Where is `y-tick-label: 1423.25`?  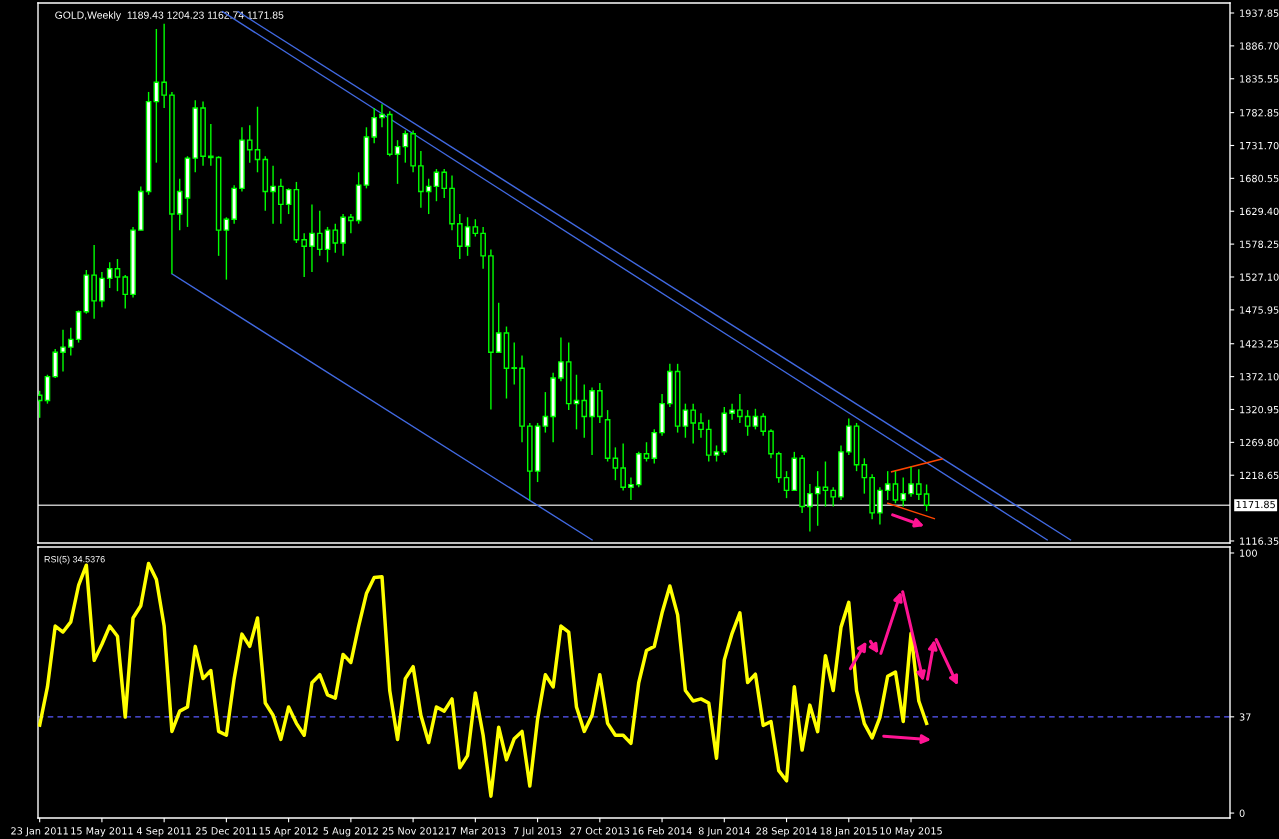 y-tick-label: 1423.25 is located at coordinates (1259, 344).